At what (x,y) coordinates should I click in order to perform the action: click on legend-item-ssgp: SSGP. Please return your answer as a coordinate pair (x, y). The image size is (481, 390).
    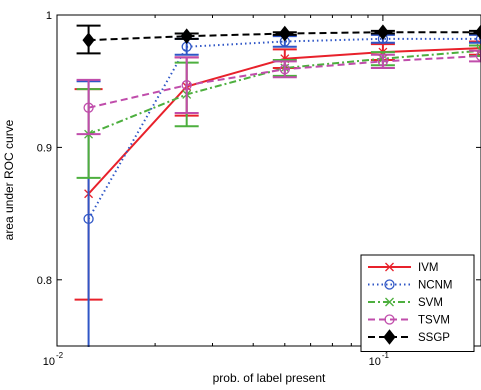
    Looking at the image, I should click on (409, 337).